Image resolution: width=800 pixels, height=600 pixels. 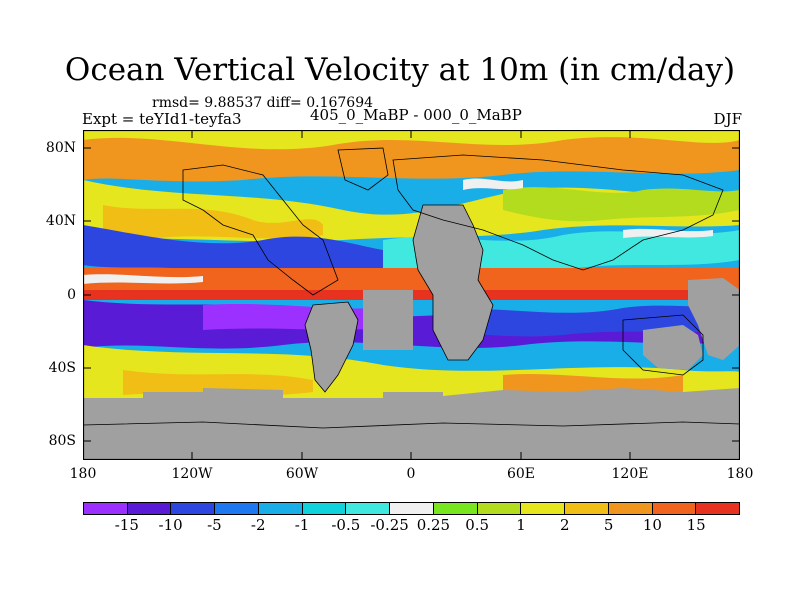 I want to click on colorbar-label: -5, so click(x=214, y=525).